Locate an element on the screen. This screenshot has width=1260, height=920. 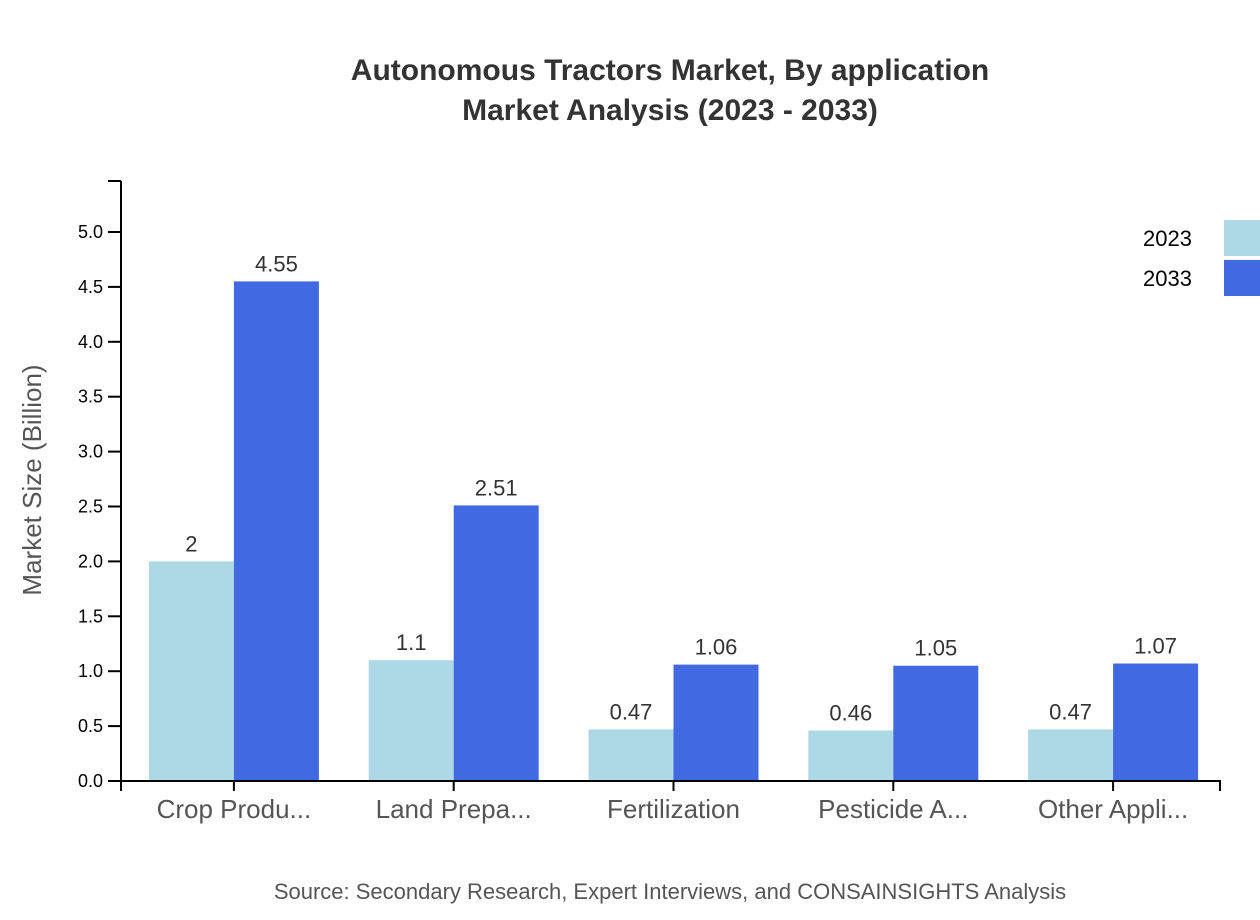
y-axis: 0.0 0.5 1.0 1.5 2.0 2.5 3.0 3.5 4.0 4.5 5.0 is located at coordinates (100, 485).